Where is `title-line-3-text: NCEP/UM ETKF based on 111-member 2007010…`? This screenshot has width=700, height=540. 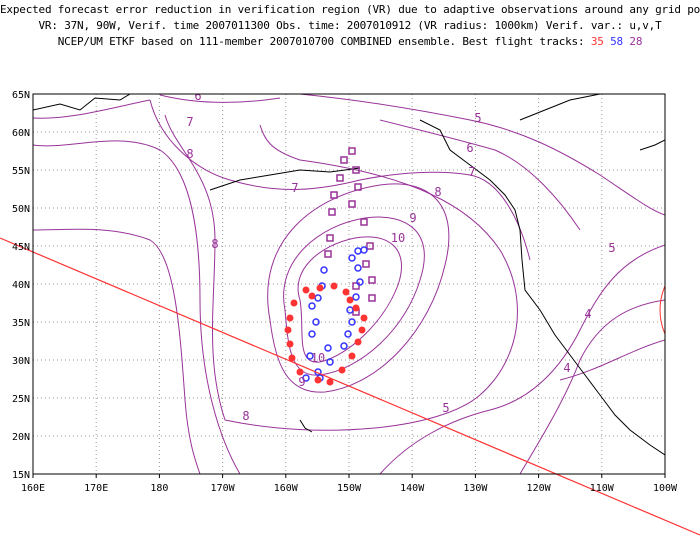 title-line-3-text: NCEP/UM ETKF based on 111-member 2007010… is located at coordinates (324, 41).